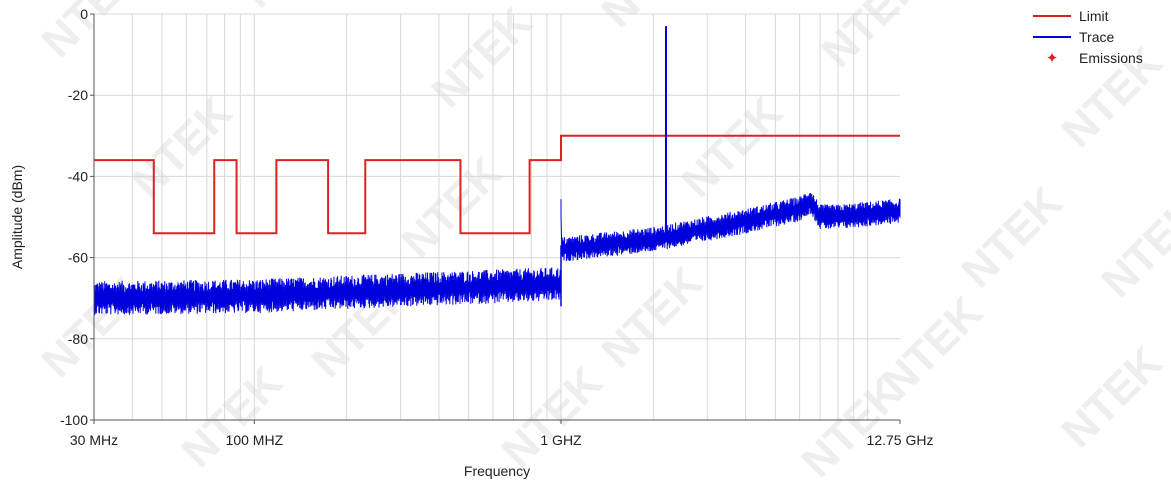 The width and height of the screenshot is (1171, 486). I want to click on y-axis-label: Amplitude (dBm), so click(17, 217).